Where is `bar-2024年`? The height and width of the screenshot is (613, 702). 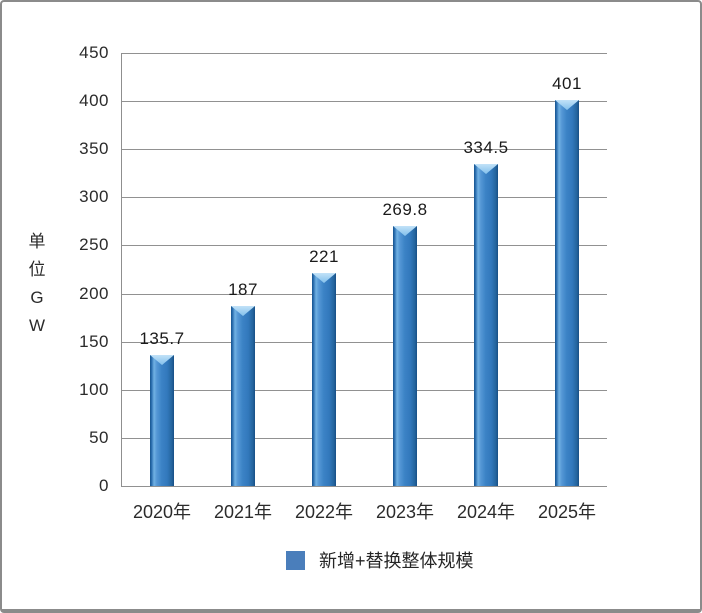 bar-2024年 is located at coordinates (486, 325).